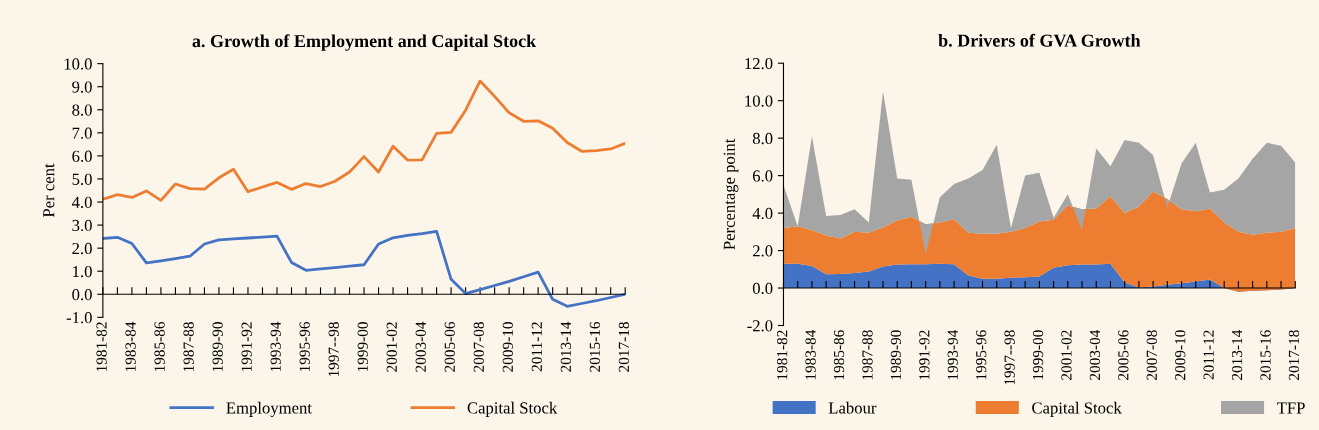 The height and width of the screenshot is (430, 1319). Describe the element at coordinates (731, 194) in the screenshot. I see `y-axis-title: Percentage point` at that location.